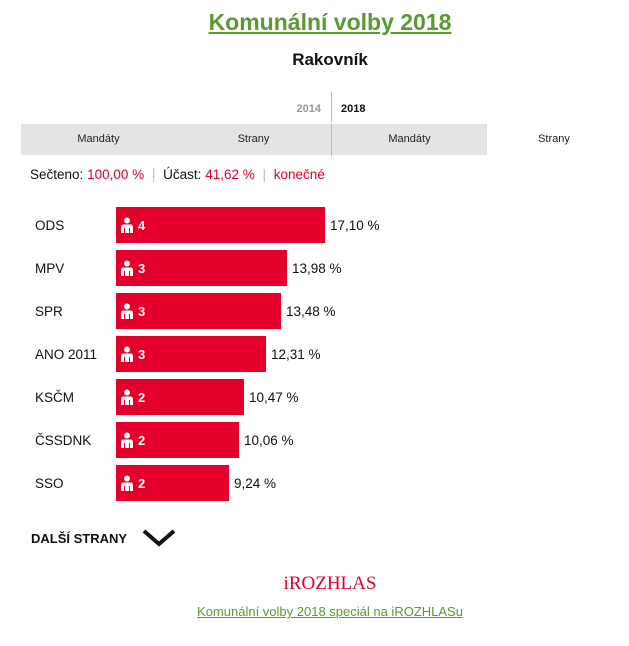 Image resolution: width=629 pixels, height=646 pixels. I want to click on party-row: ANO 2011 3 12,31 %, so click(314, 355).